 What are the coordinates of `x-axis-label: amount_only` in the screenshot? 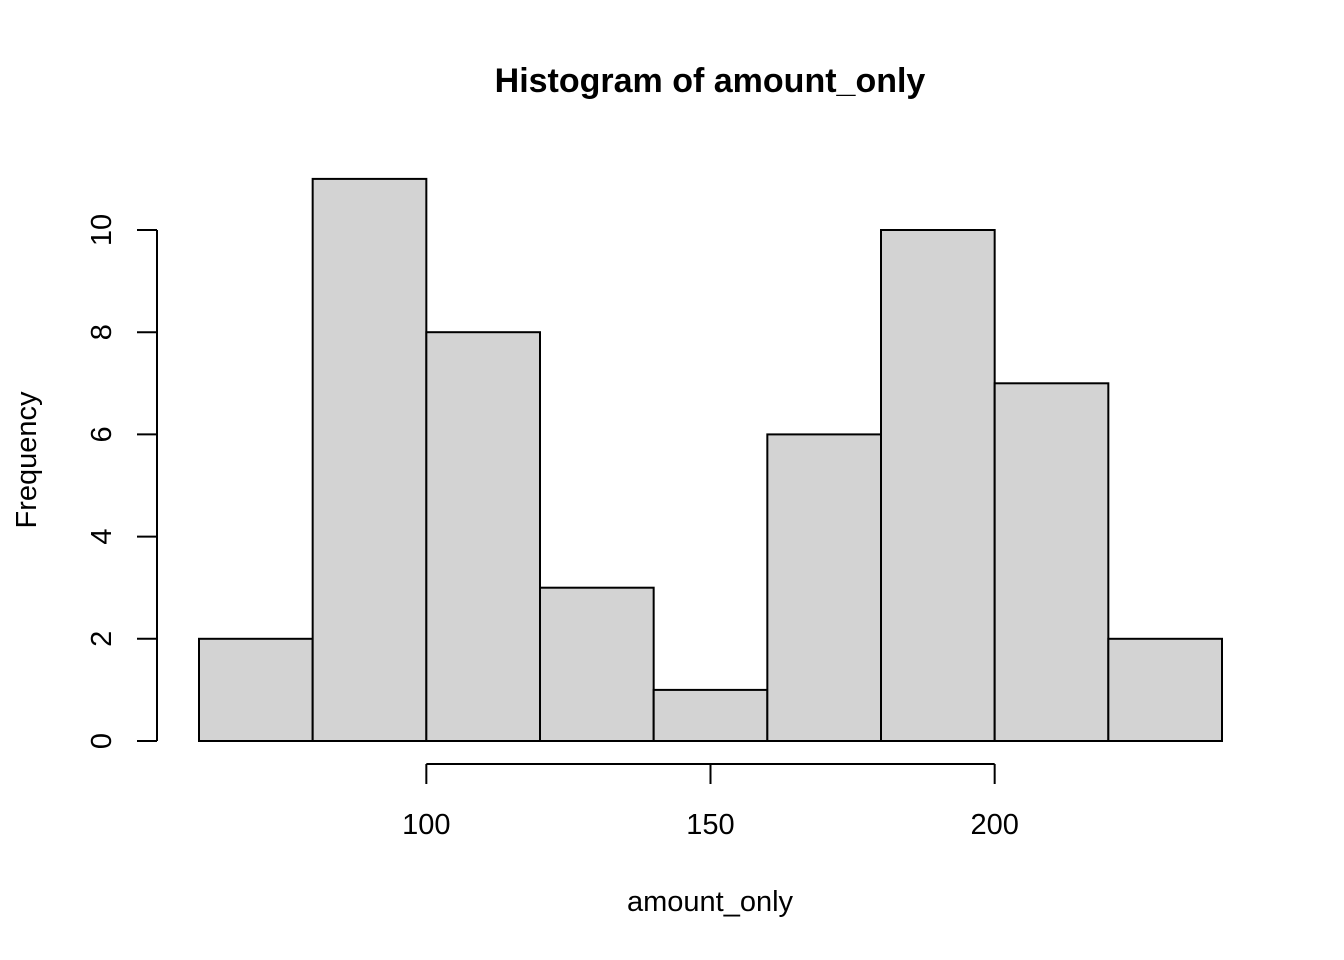 It's located at (710, 902).